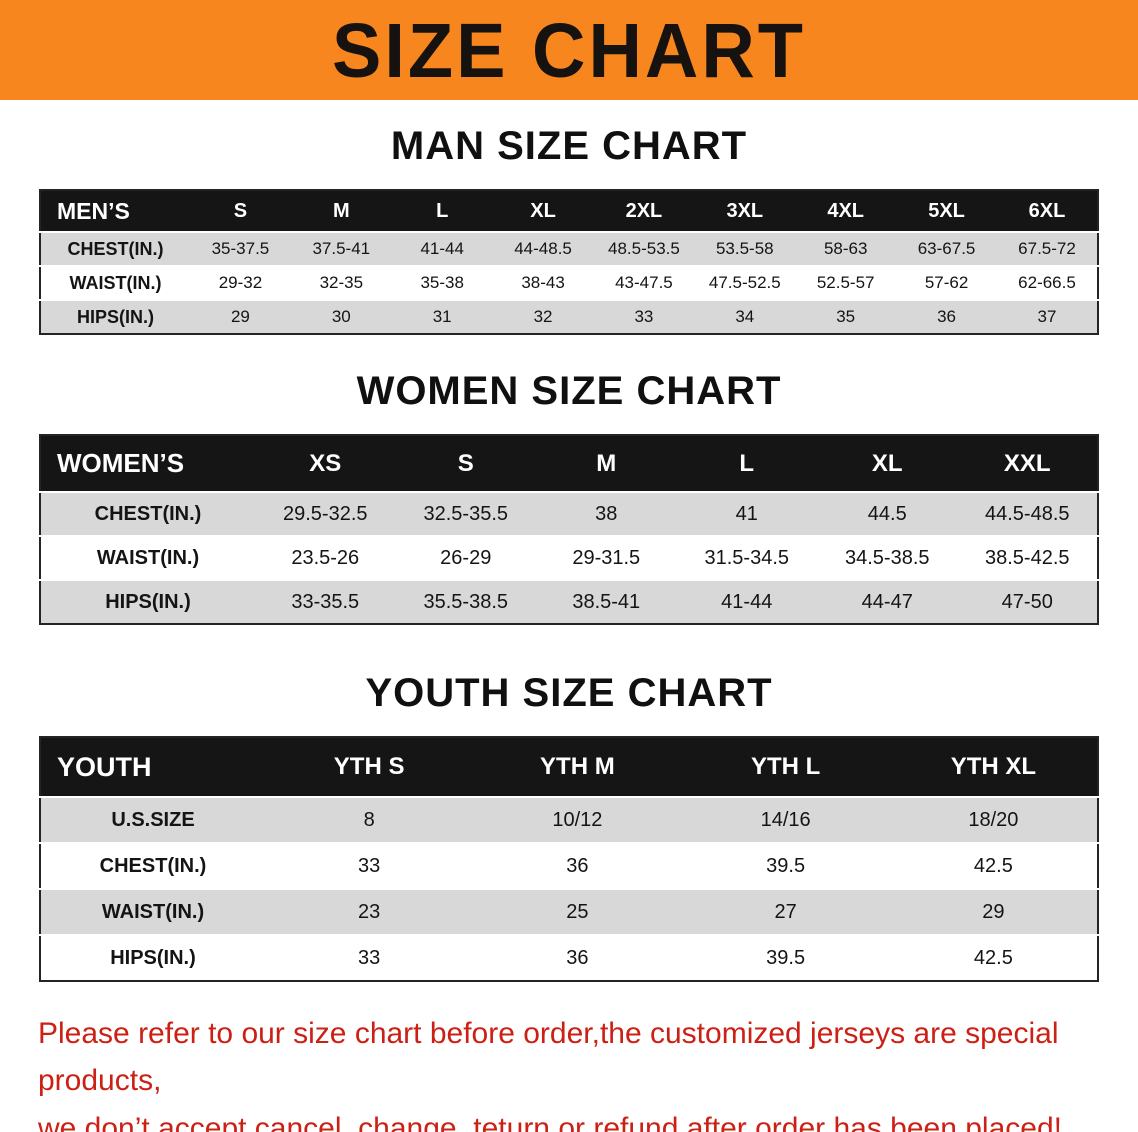  I want to click on table-row: U.S.SIZE 8 10/12 14/16 18/20, so click(569, 820).